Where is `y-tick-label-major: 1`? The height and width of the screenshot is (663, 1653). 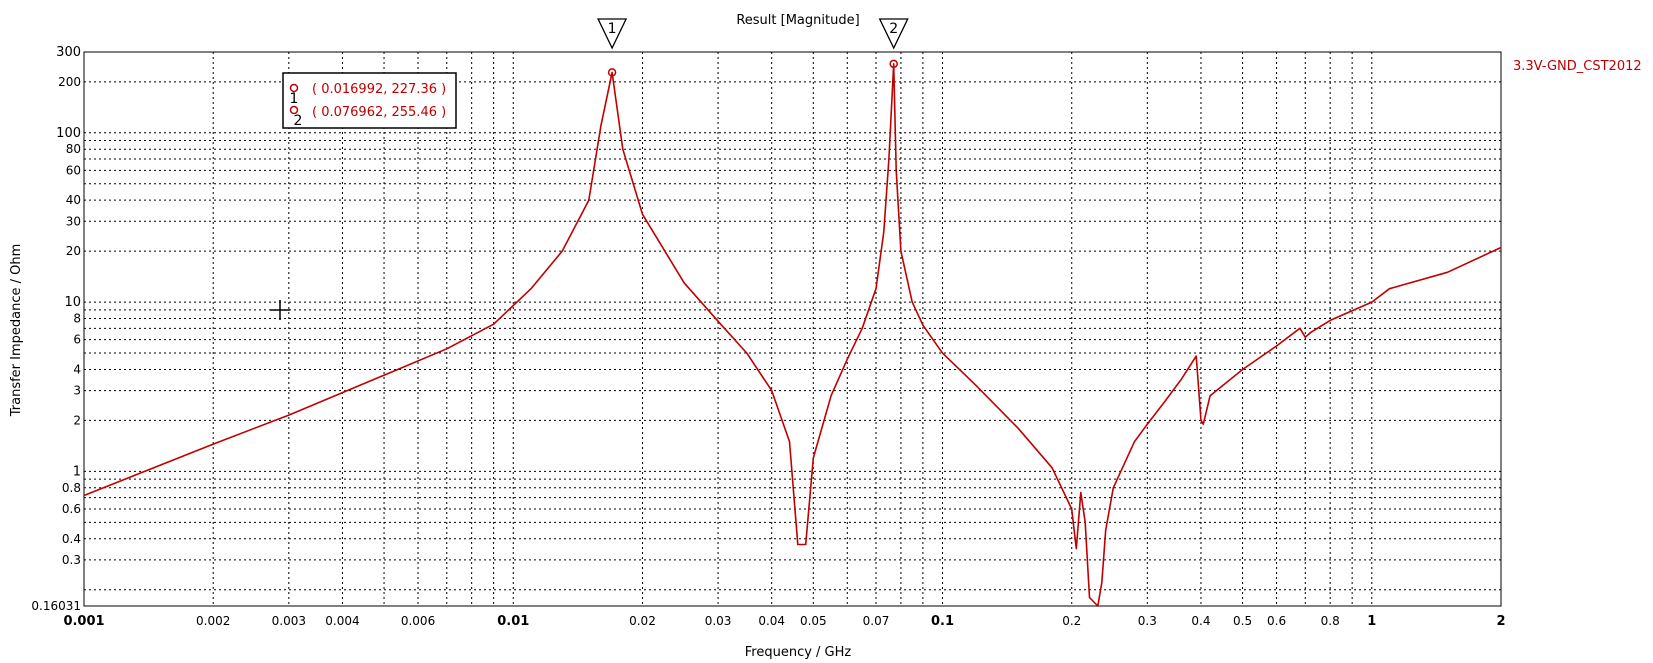
y-tick-label-major: 1 is located at coordinates (77, 471).